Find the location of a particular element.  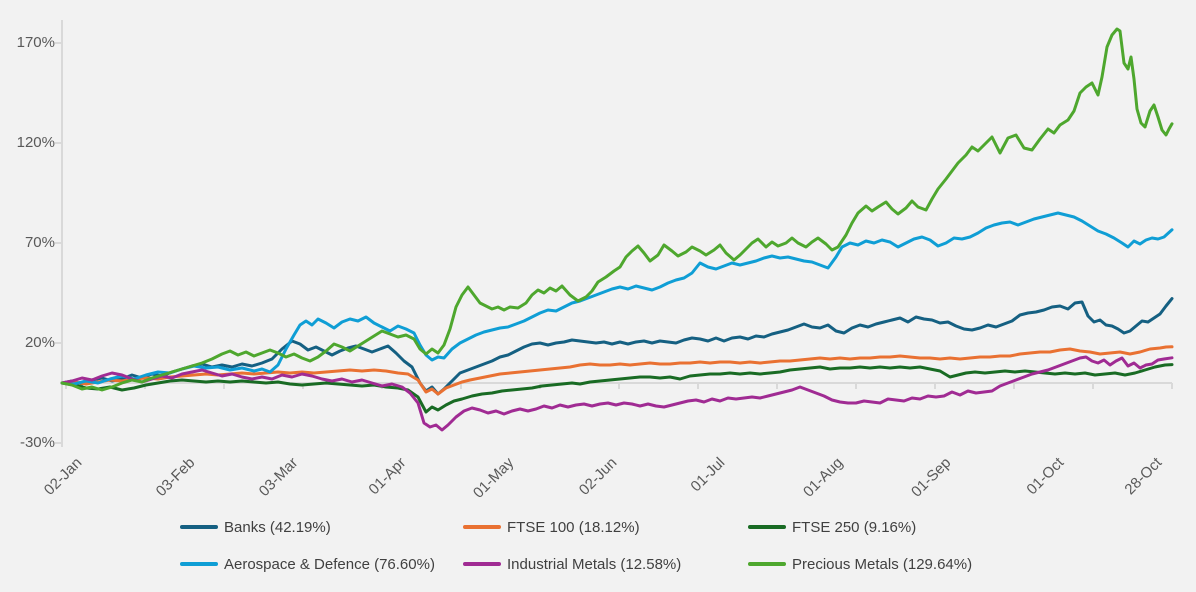

legend-label: Aerospace & Defence (76.60%) is located at coordinates (329, 564).